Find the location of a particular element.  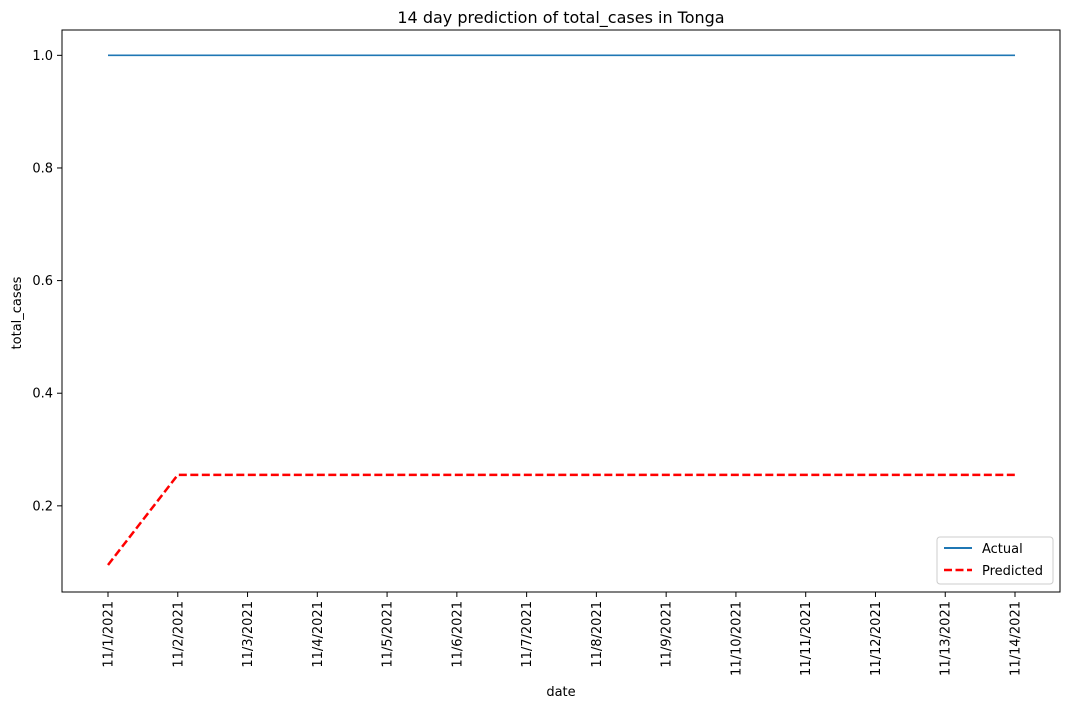

legend-label-predicted: Predicted is located at coordinates (1012, 571).